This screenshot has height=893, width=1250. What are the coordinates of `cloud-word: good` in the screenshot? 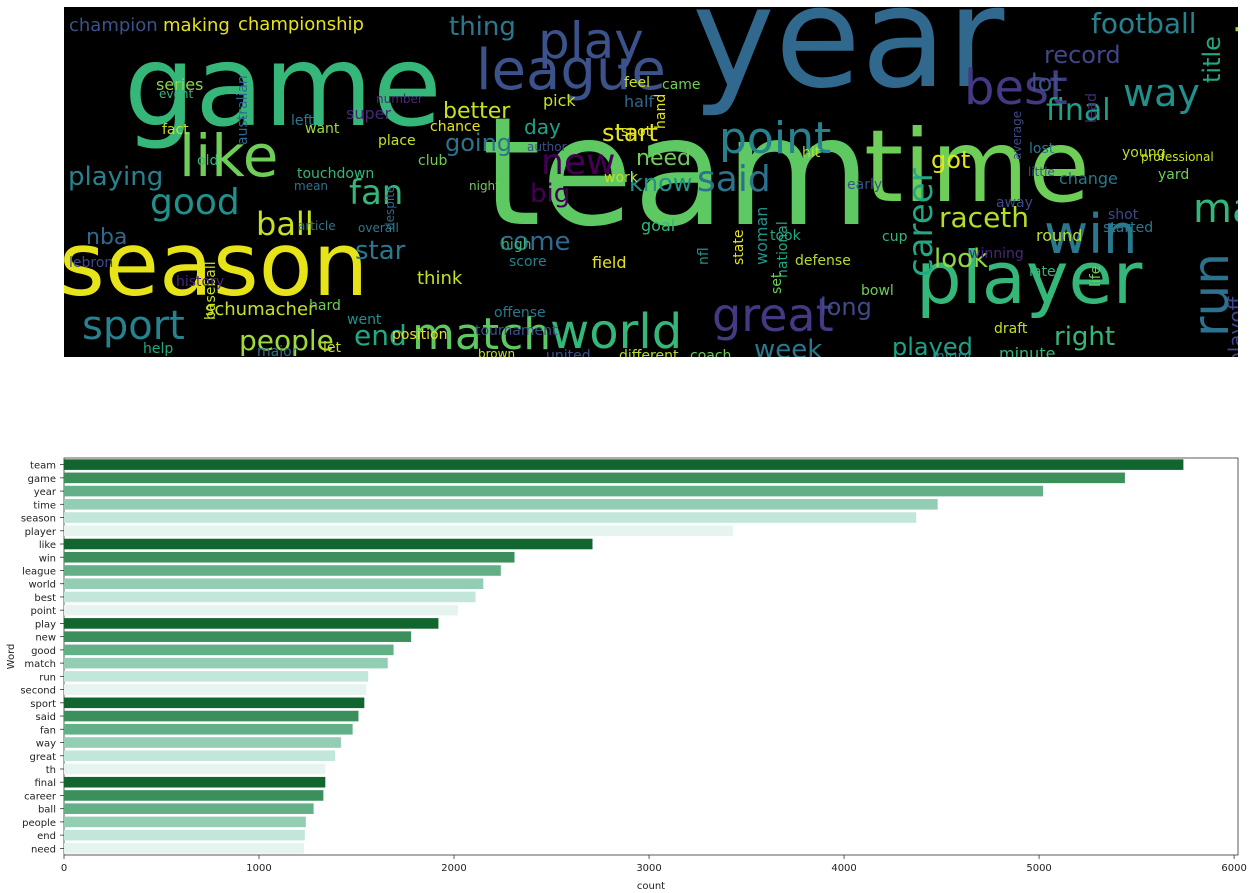 It's located at (195, 202).